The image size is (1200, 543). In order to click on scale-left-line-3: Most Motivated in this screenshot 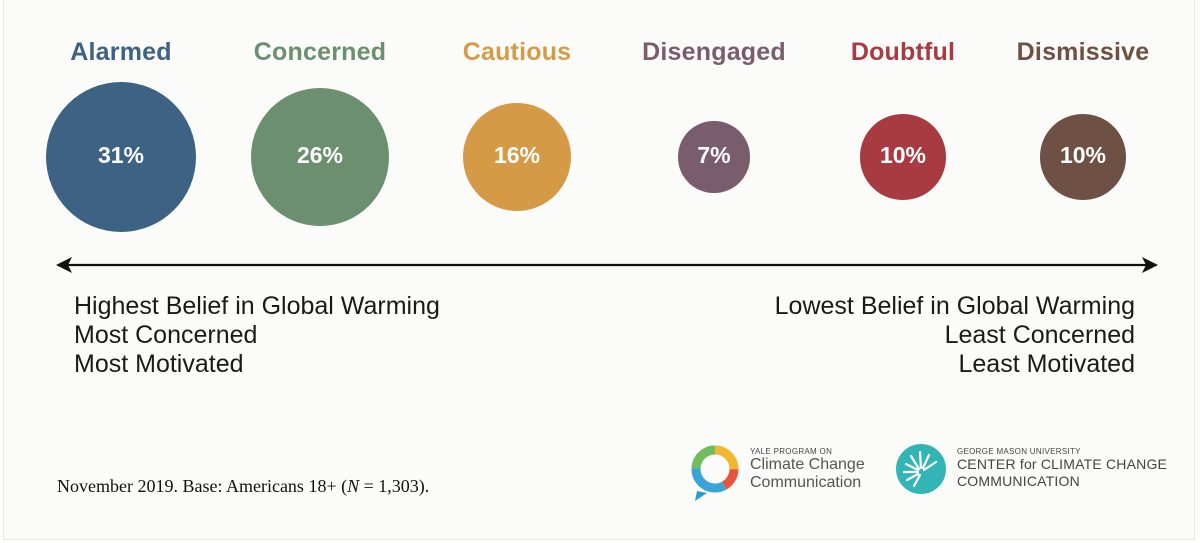, I will do `click(159, 364)`.